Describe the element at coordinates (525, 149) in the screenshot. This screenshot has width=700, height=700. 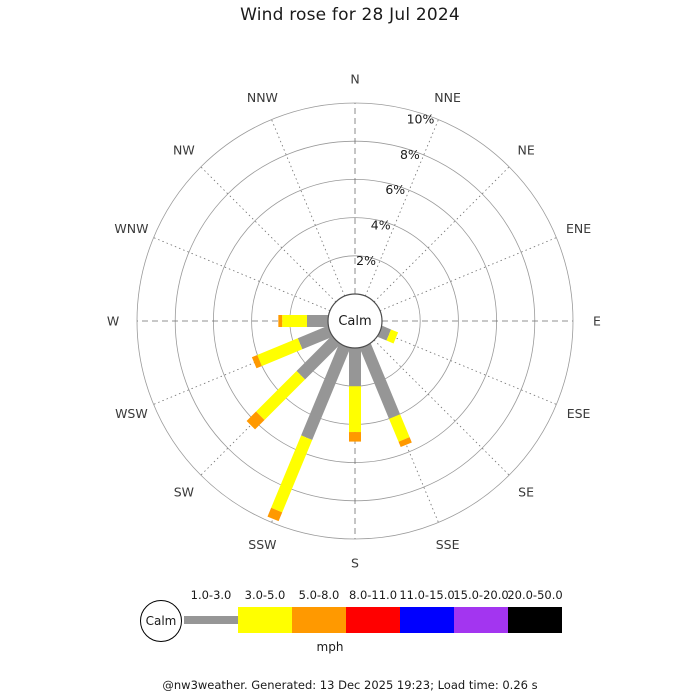
I see `direction-label-ne: NE` at that location.